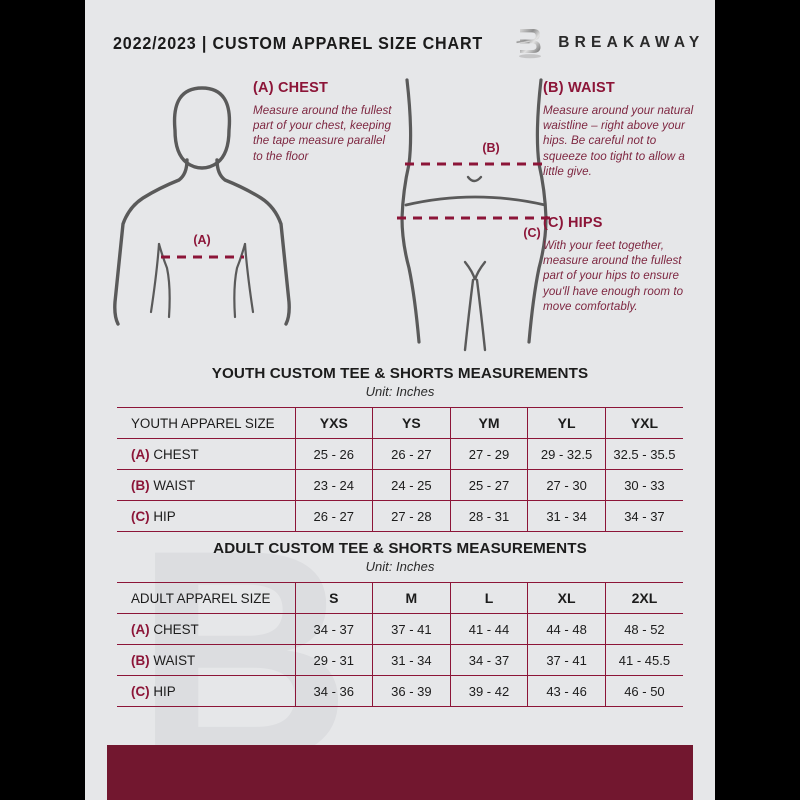  What do you see at coordinates (411, 516) in the screenshot?
I see `table-cell: 27 - 28` at bounding box center [411, 516].